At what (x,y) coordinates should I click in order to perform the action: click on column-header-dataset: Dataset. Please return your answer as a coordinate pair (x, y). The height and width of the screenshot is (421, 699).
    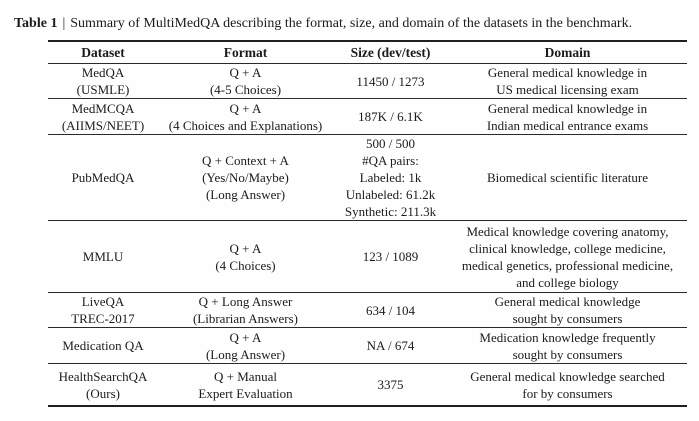
    Looking at the image, I should click on (103, 52).